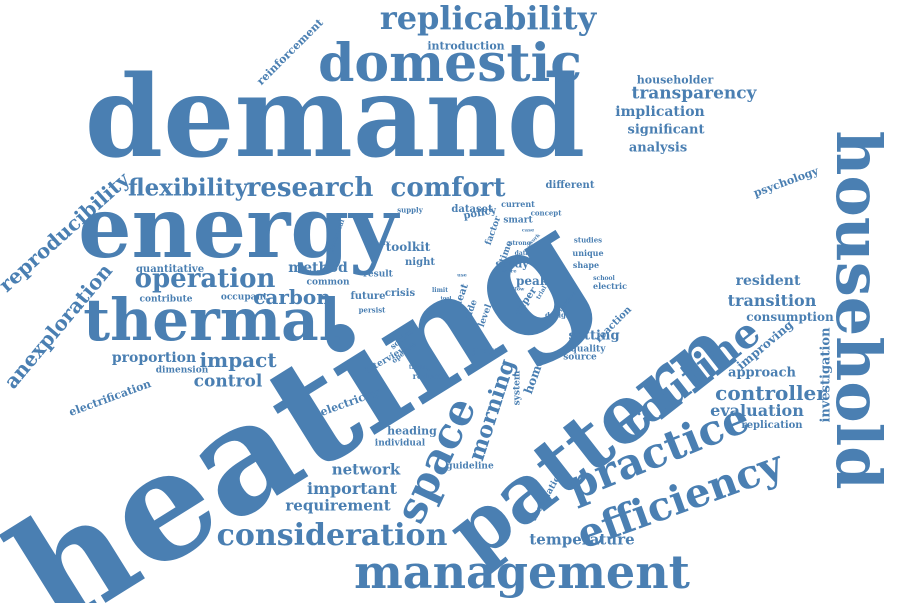 The height and width of the screenshot is (603, 900). Describe the element at coordinates (546, 213) in the screenshot. I see `word: concept` at that location.